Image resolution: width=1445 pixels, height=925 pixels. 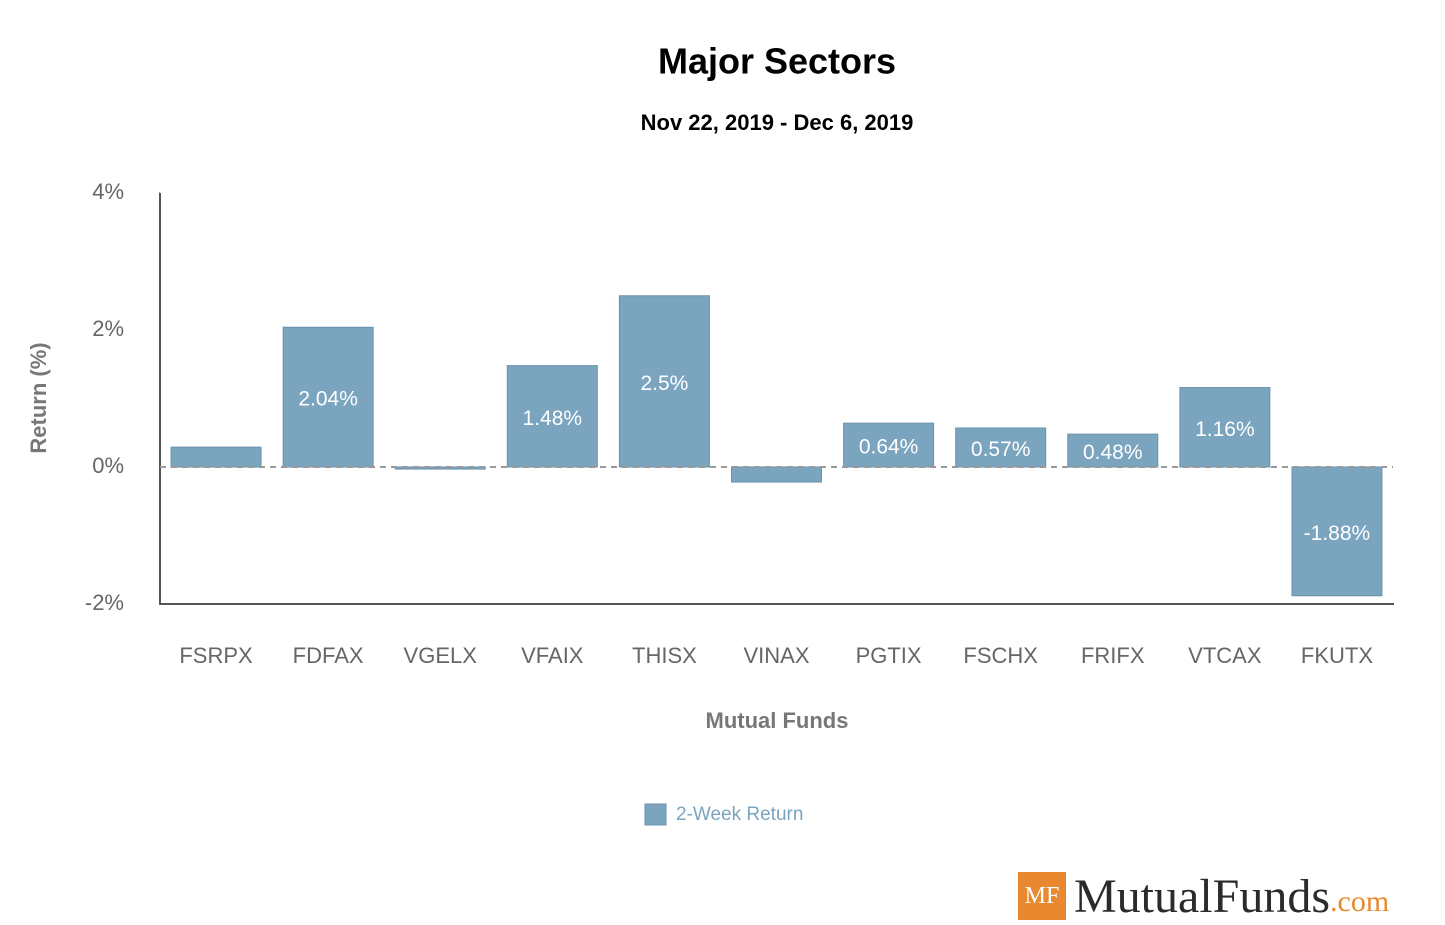 I want to click on x-tick-label: FRIFX, so click(x=1113, y=655).